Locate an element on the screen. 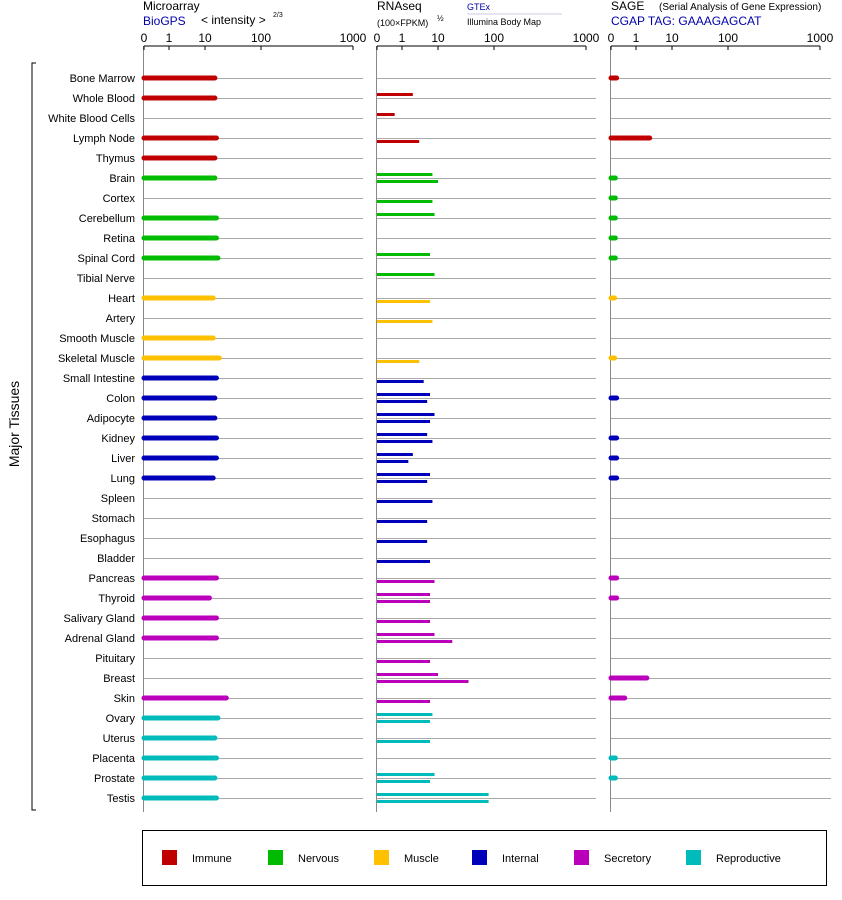  tissue-label: Adipocyte is located at coordinates (111, 419).